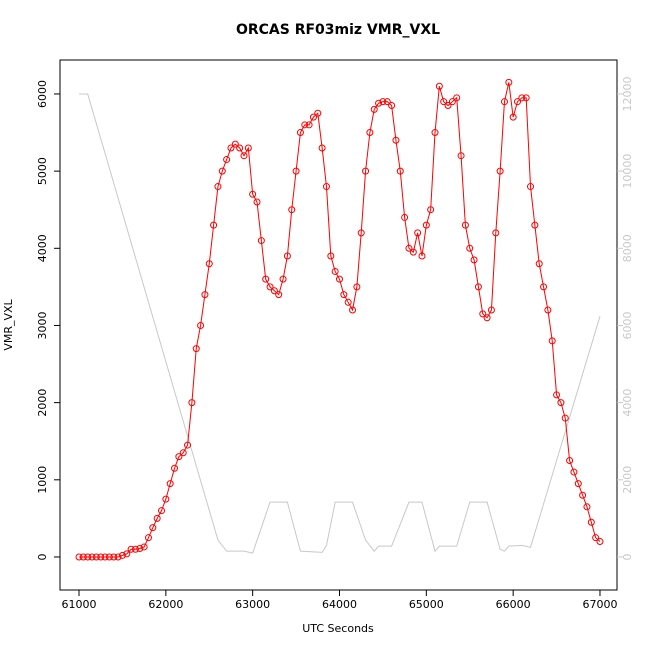  I want to click on x-tick-label: 67000, so click(599, 604).